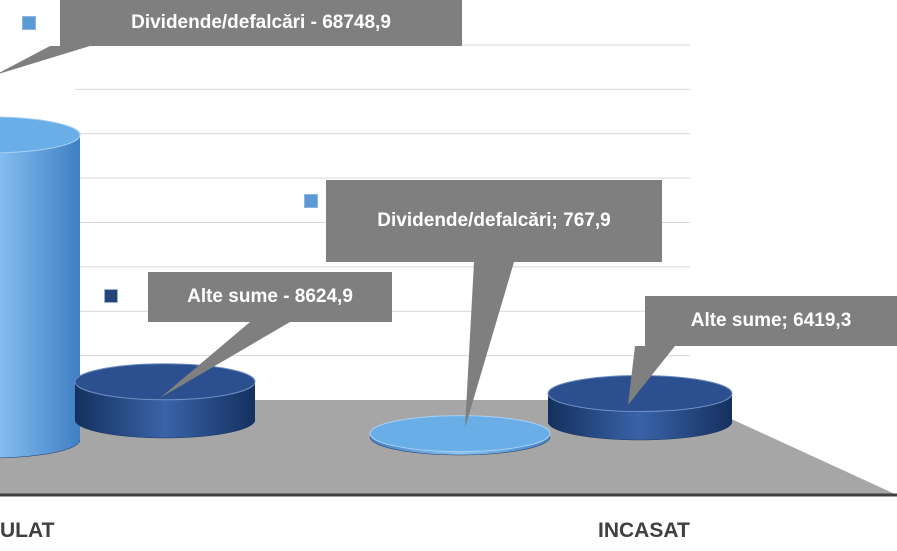 The height and width of the screenshot is (551, 897). I want to click on data-label: Alte sume; 6419,3, so click(771, 321).